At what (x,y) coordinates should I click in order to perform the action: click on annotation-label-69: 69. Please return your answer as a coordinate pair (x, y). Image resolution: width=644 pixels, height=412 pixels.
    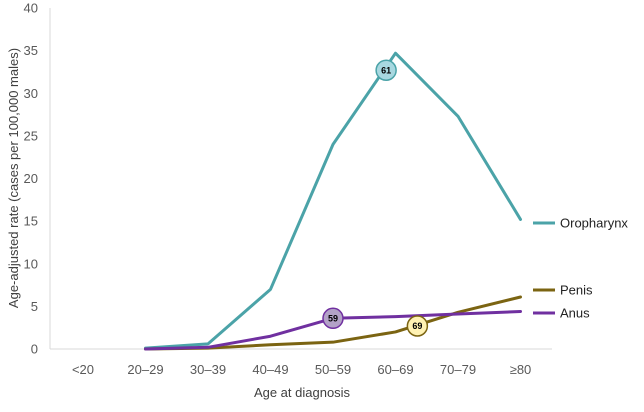
    Looking at the image, I should click on (417, 326).